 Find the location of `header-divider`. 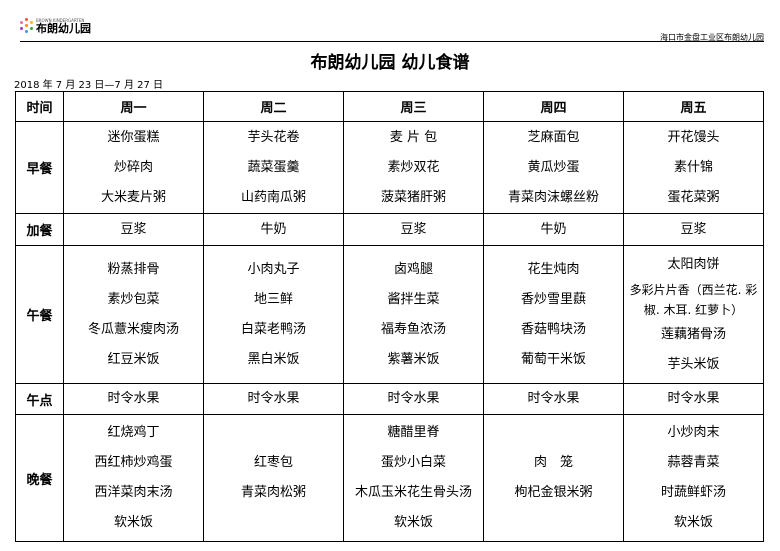

header-divider is located at coordinates (392, 41).